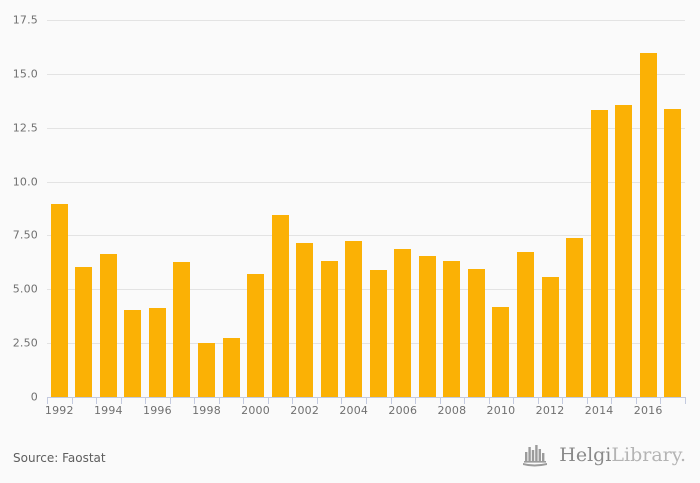 The height and width of the screenshot is (483, 700). Describe the element at coordinates (305, 319) in the screenshot. I see `bar-2002` at that location.